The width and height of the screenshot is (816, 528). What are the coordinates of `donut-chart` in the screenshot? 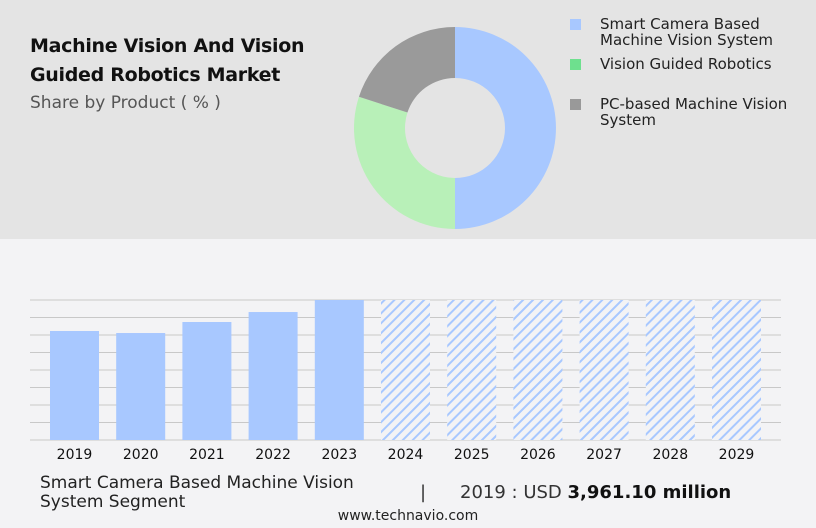 It's located at (454, 128).